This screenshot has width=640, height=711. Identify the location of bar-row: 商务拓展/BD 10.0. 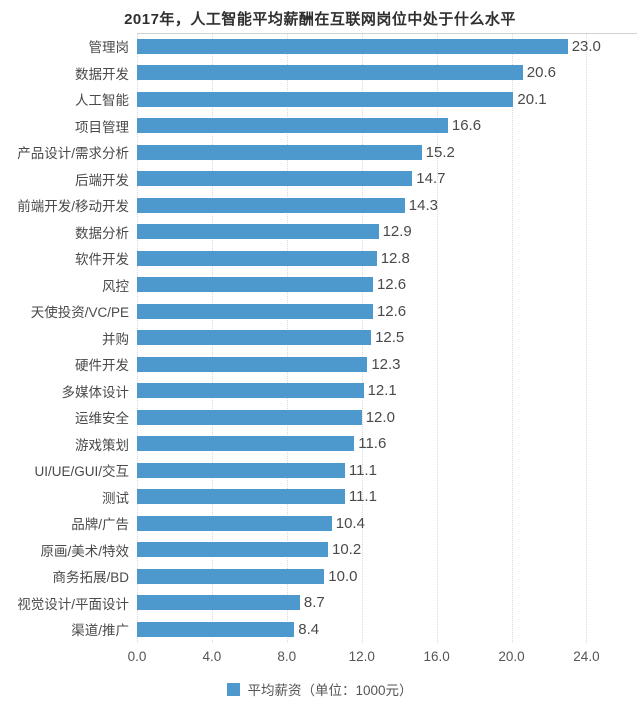
(320, 576).